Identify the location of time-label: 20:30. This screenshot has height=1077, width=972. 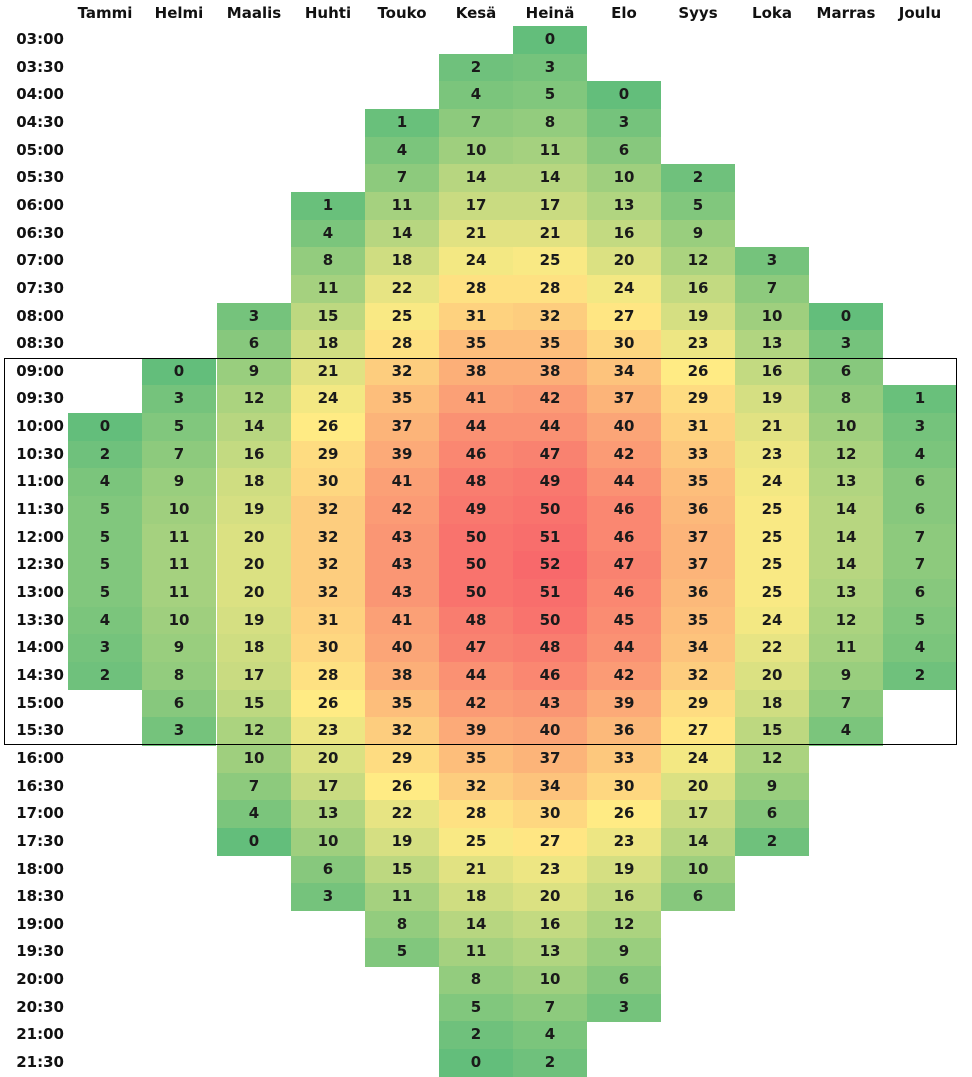
(40, 1006).